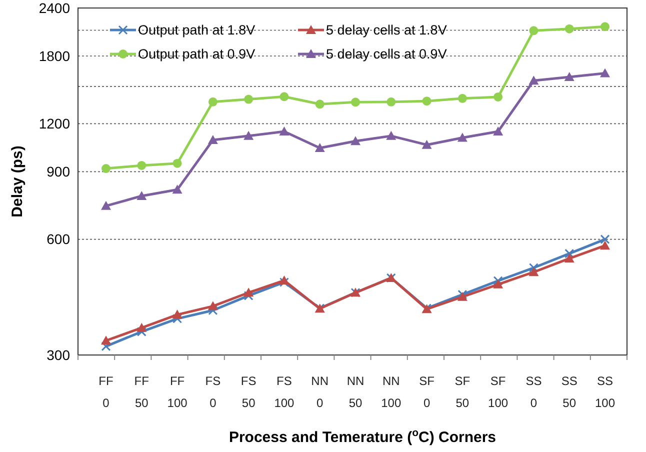  Describe the element at coordinates (54, 124) in the screenshot. I see `y-tick-label: 1200` at that location.